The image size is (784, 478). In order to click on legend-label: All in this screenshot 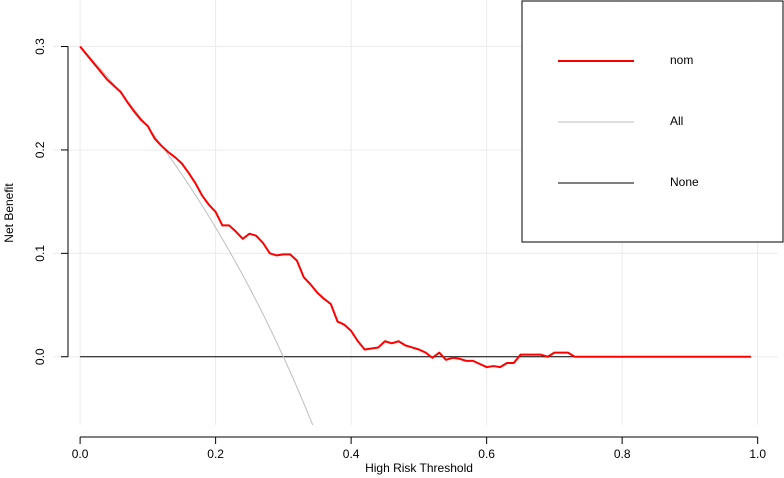, I will do `click(676, 121)`.